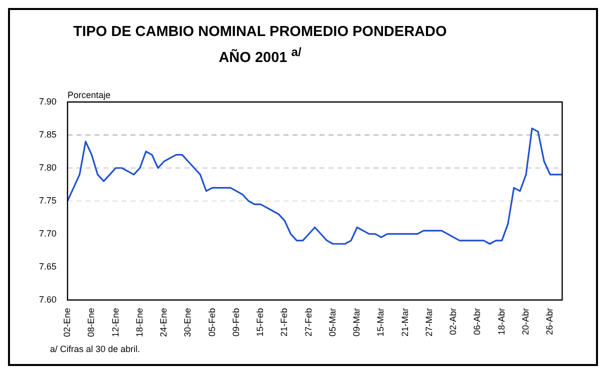 The width and height of the screenshot is (600, 372). I want to click on x-tick-label: 18-Abr, so click(501, 321).